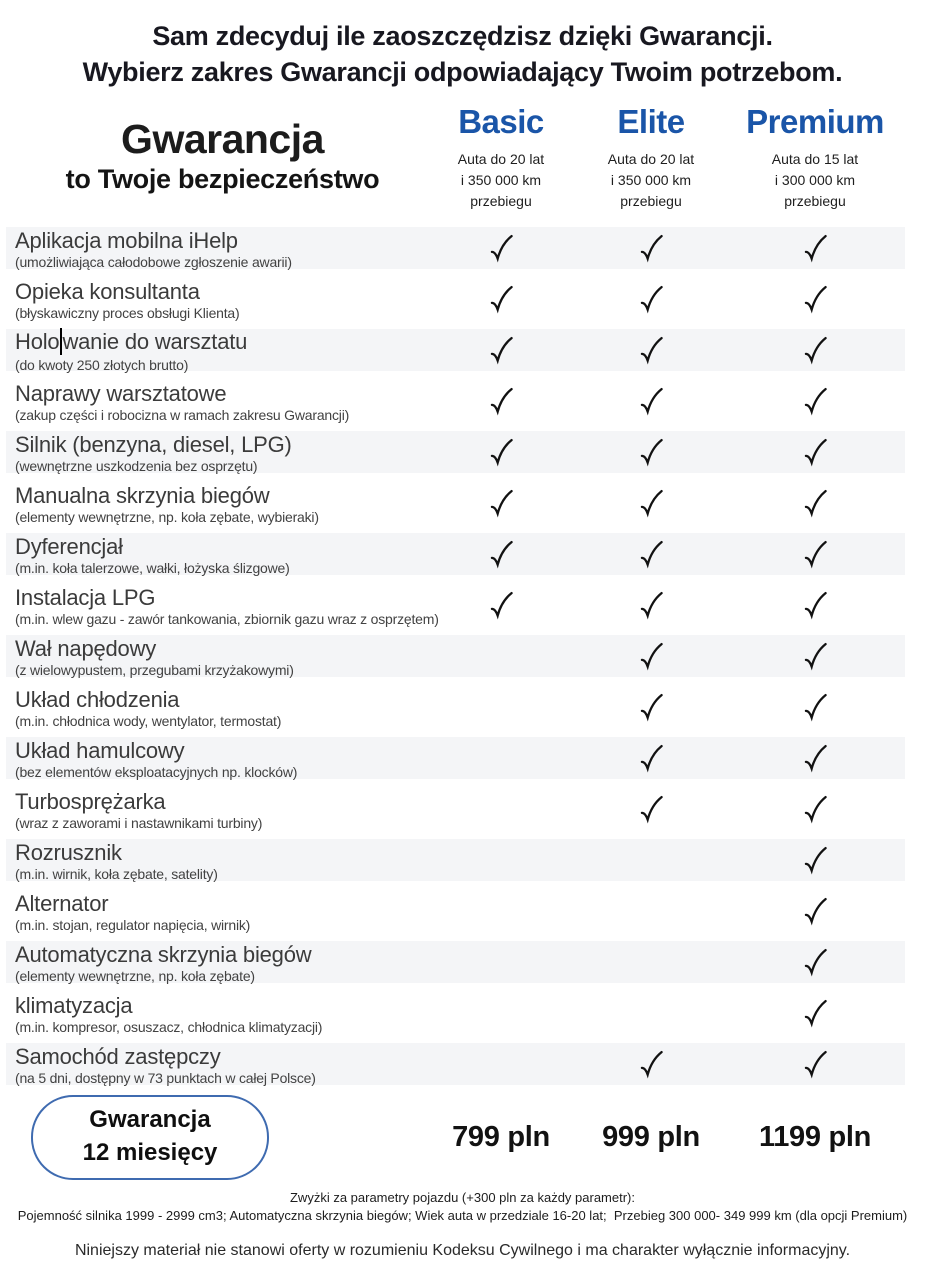  What do you see at coordinates (131, 341) in the screenshot?
I see `feature-title: Holo wanie do warsztatu` at bounding box center [131, 341].